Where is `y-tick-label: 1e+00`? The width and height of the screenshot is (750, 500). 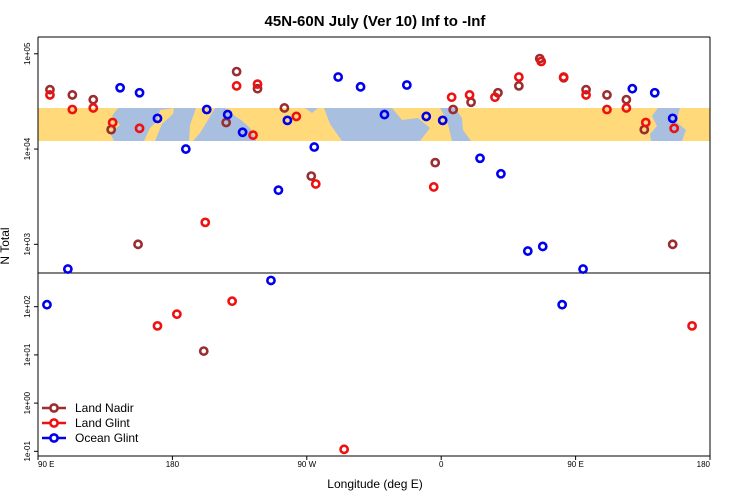
y-tick-label: 1e+00 is located at coordinates (27, 402).